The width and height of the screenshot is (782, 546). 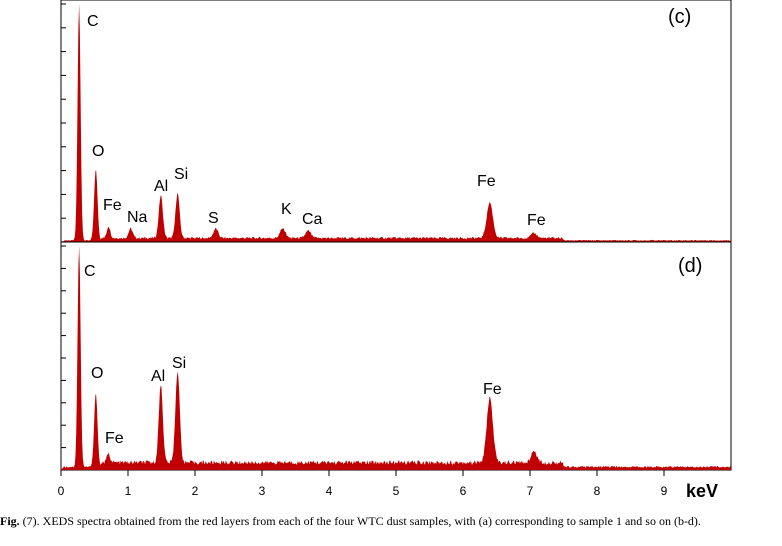 I want to click on panel-d-y-ticks, so click(x=63, y=347).